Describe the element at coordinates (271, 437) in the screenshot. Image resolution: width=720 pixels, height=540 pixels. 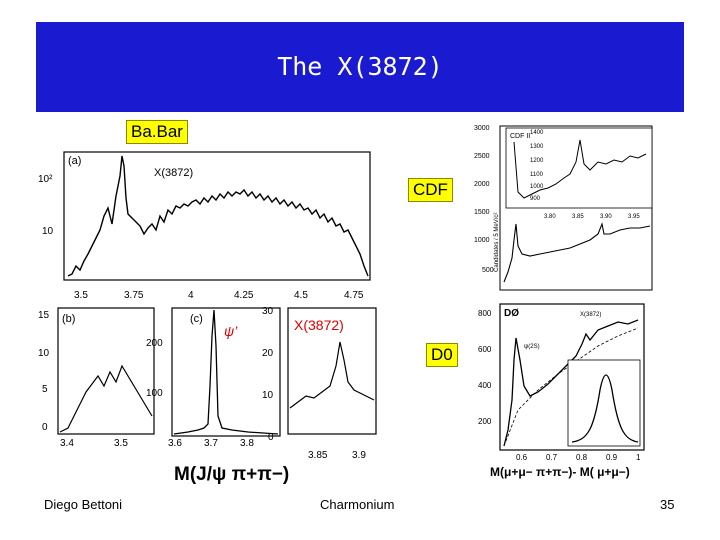
I see `babar-d-ytick: 0` at that location.